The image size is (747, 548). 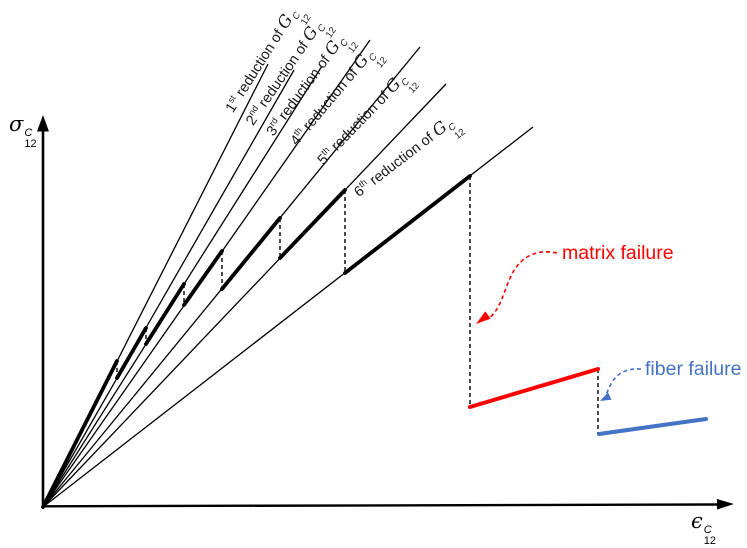 What do you see at coordinates (704, 528) in the screenshot?
I see `x-axis-label: ϵ C 12` at bounding box center [704, 528].